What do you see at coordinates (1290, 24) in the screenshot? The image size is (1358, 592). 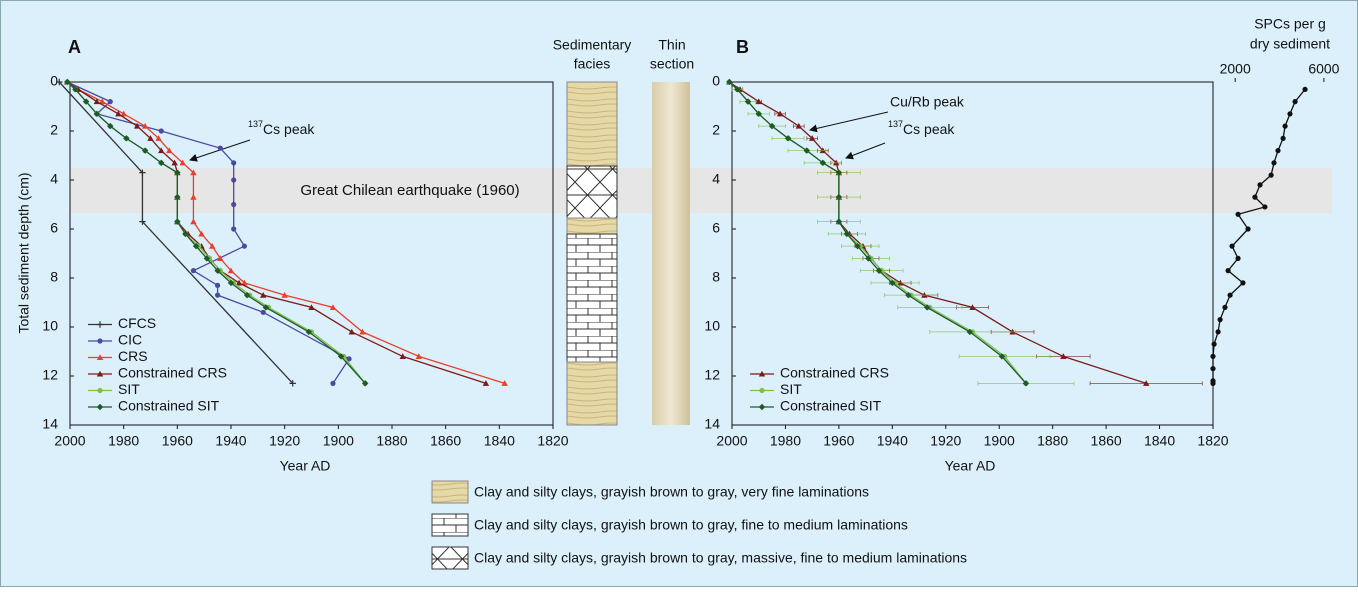 I see `panel-title: SPCs per g` at bounding box center [1290, 24].